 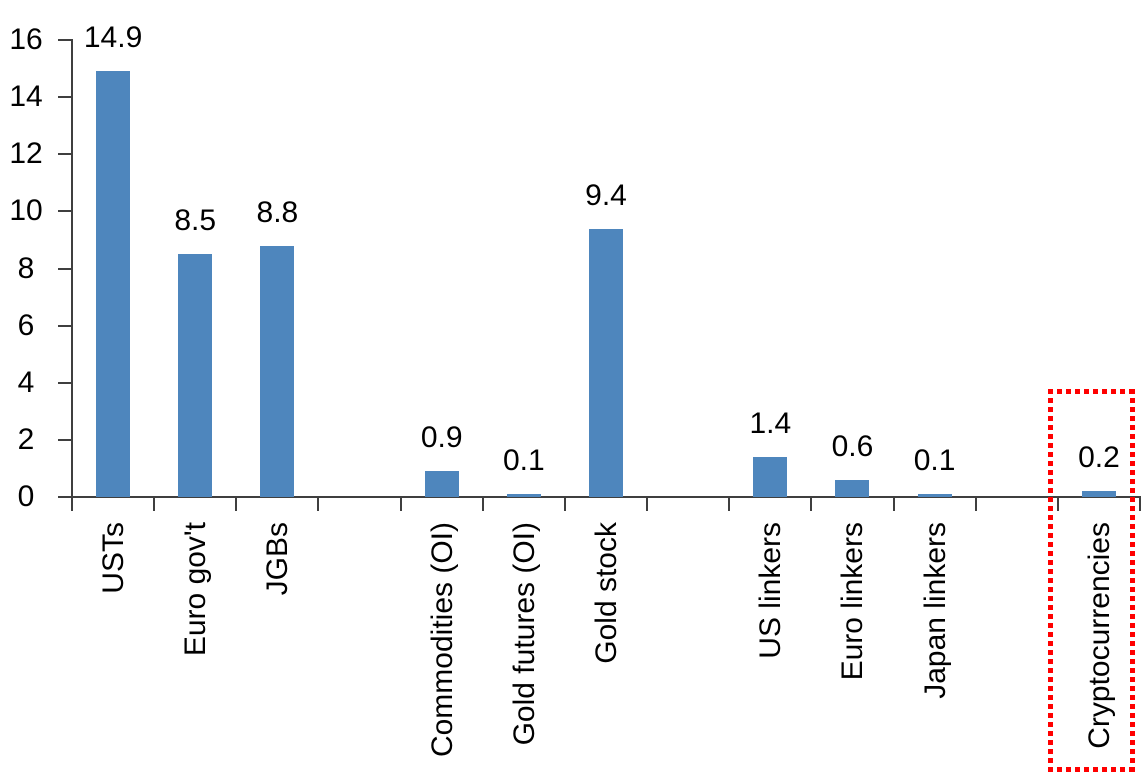 I want to click on category-label: US linkers, so click(x=771, y=590).